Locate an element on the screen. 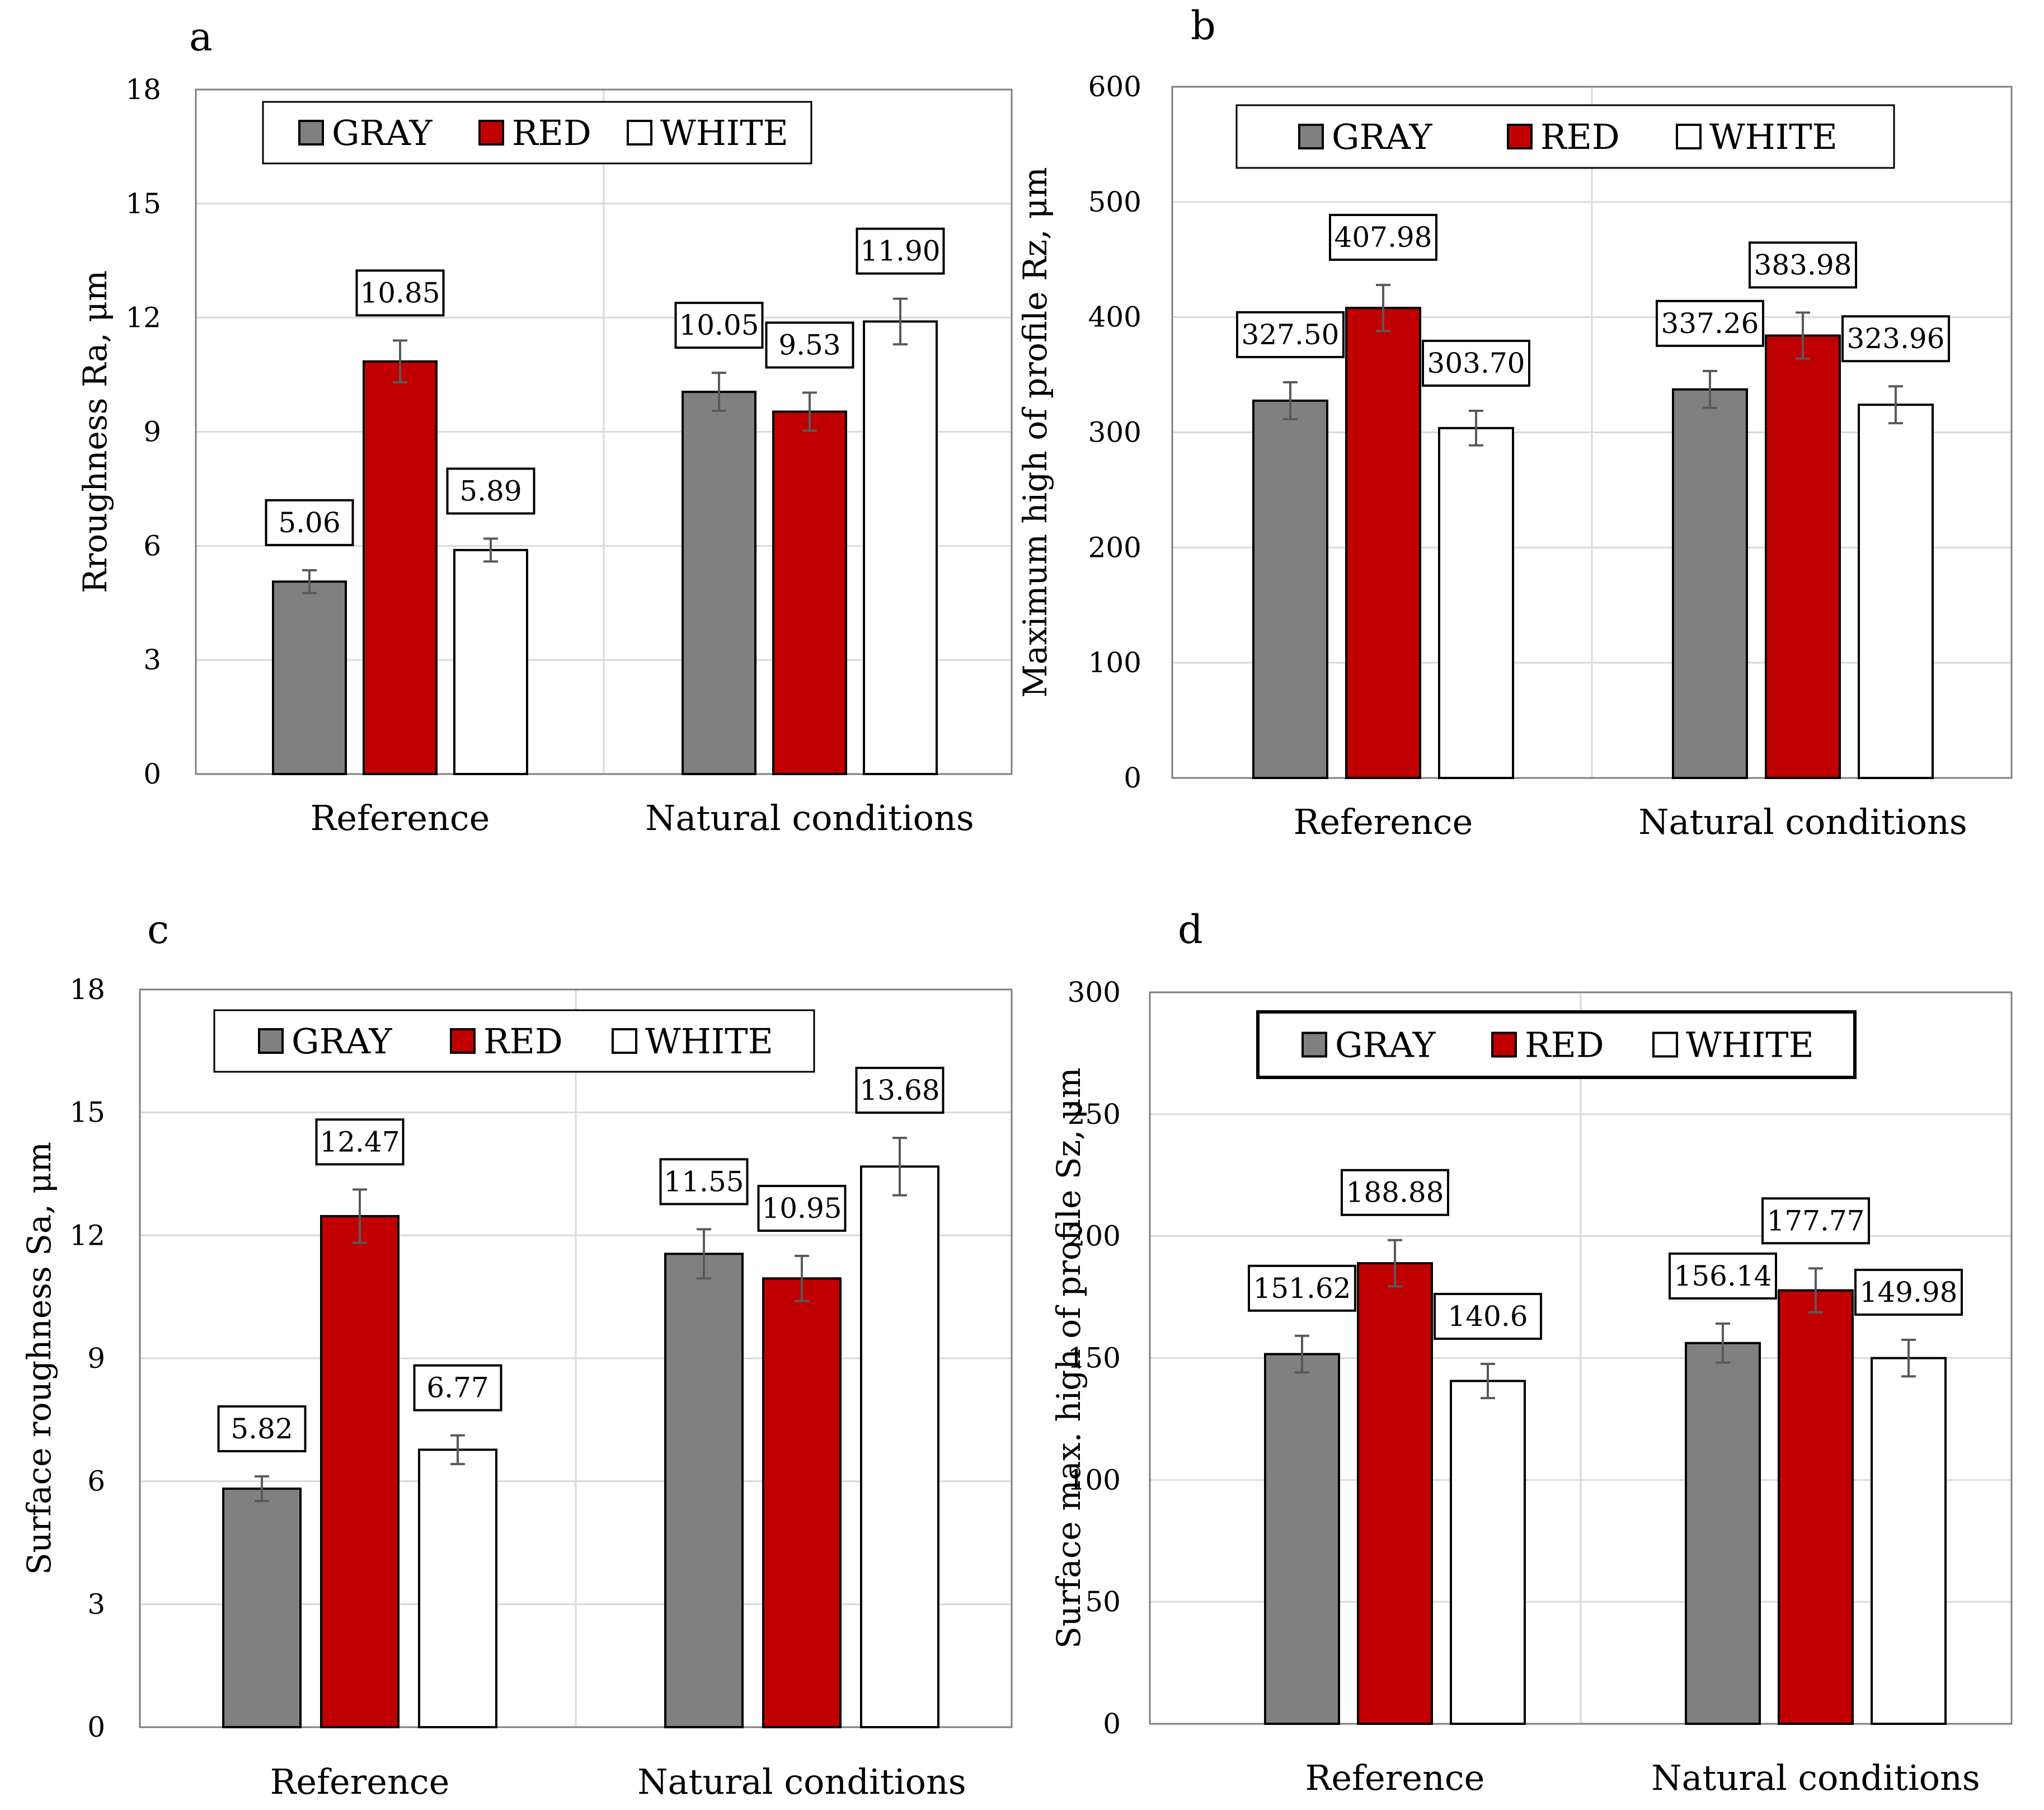 This screenshot has width=2044, height=1810. data-label: 10.05 is located at coordinates (719, 325).